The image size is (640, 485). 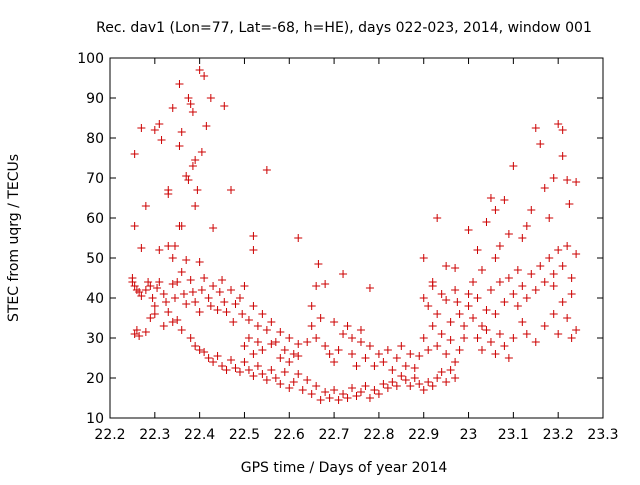 I want to click on x-tick-label: 23.1, so click(x=513, y=435).